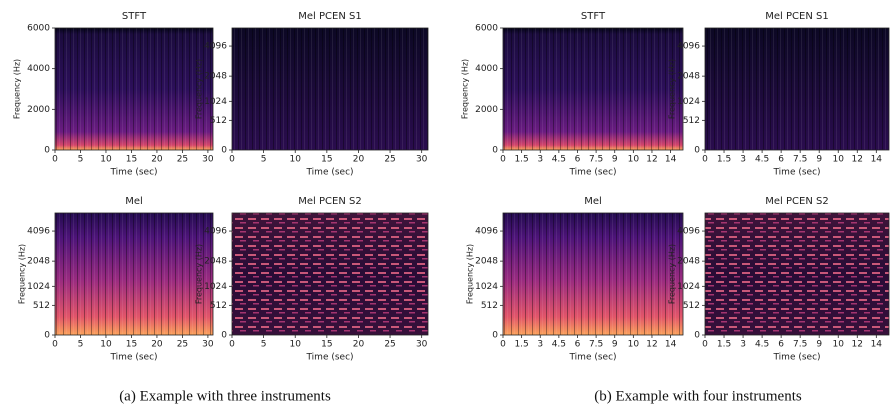 This screenshot has width=893, height=418. Describe the element at coordinates (134, 201) in the screenshot. I see `panel-title: Mel` at that location.